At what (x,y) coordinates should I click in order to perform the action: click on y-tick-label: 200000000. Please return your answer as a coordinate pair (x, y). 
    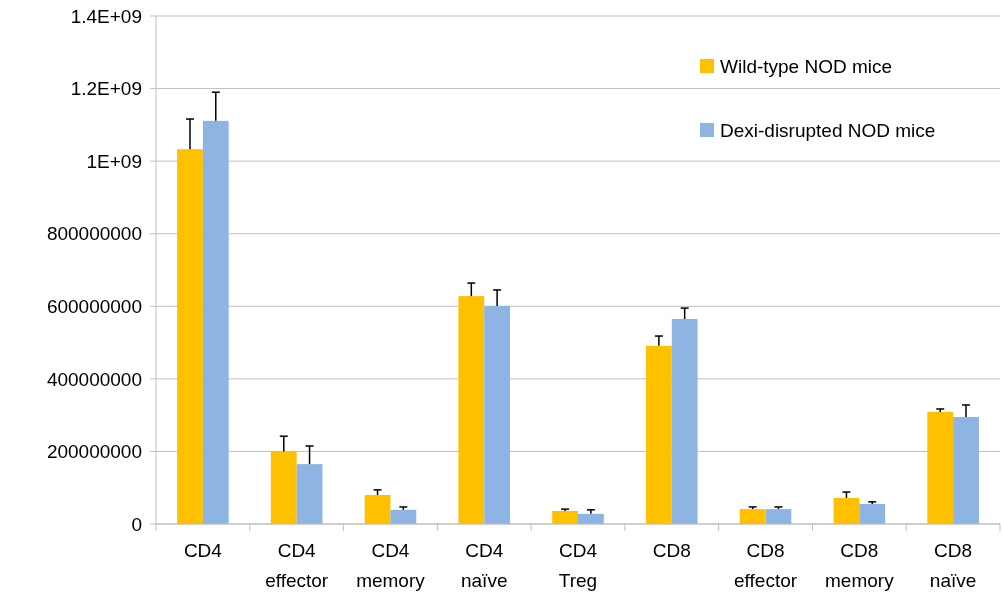
    Looking at the image, I should click on (94, 452).